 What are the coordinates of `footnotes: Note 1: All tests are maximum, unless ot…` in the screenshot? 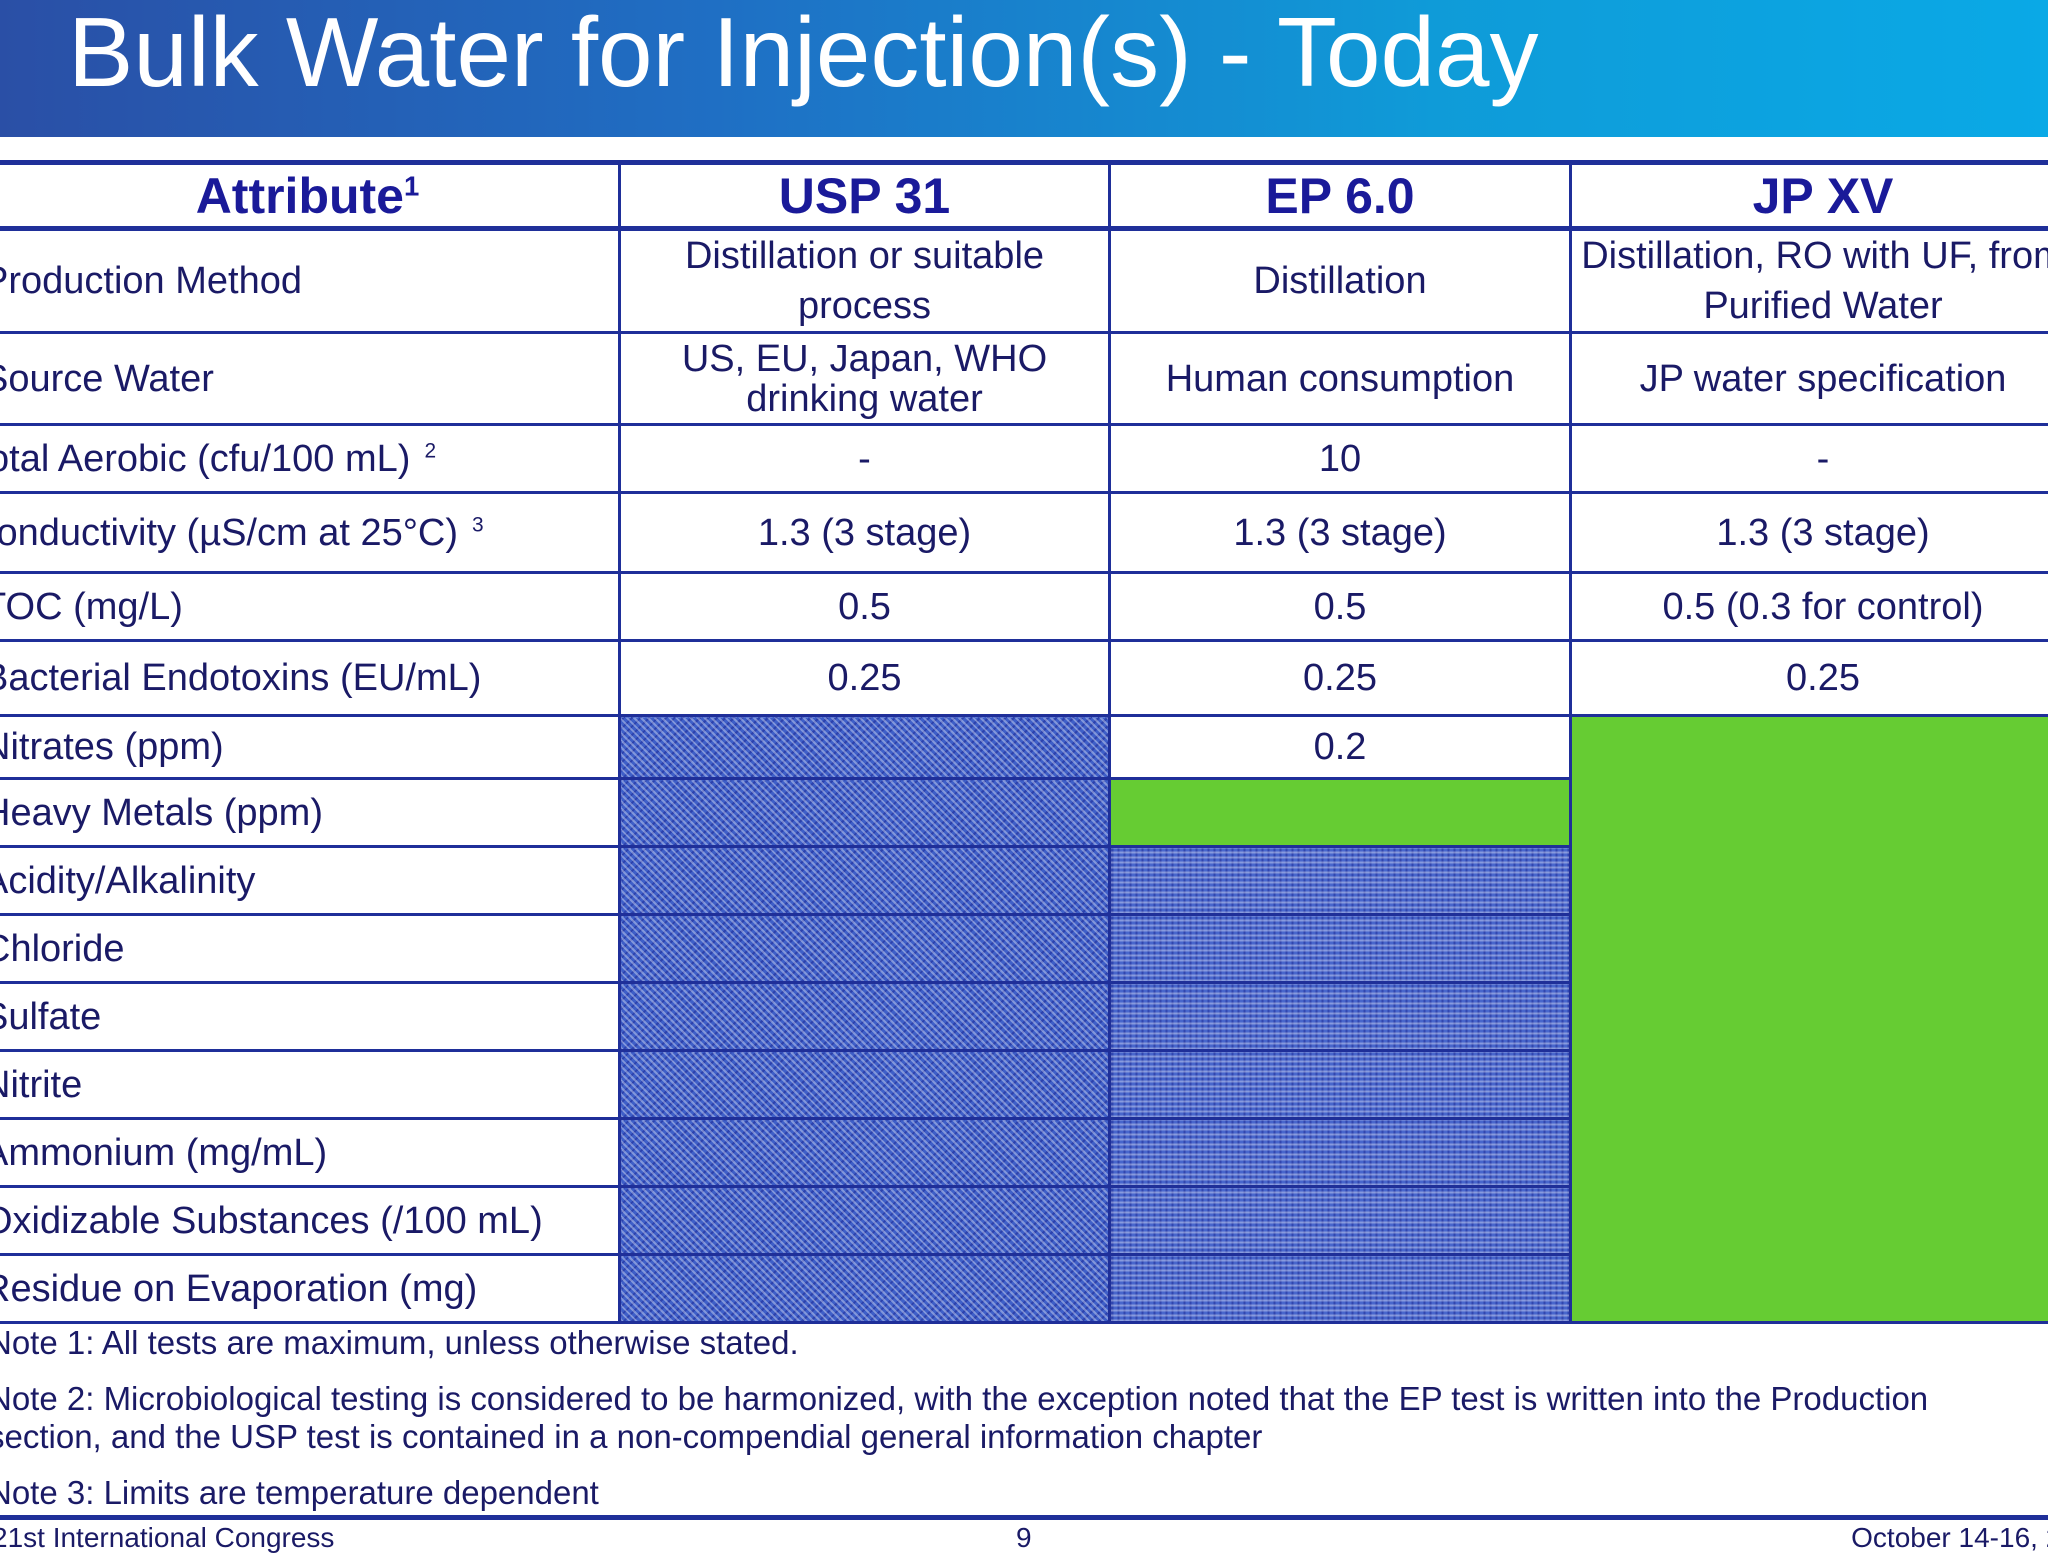 It's located at (1024, 1418).